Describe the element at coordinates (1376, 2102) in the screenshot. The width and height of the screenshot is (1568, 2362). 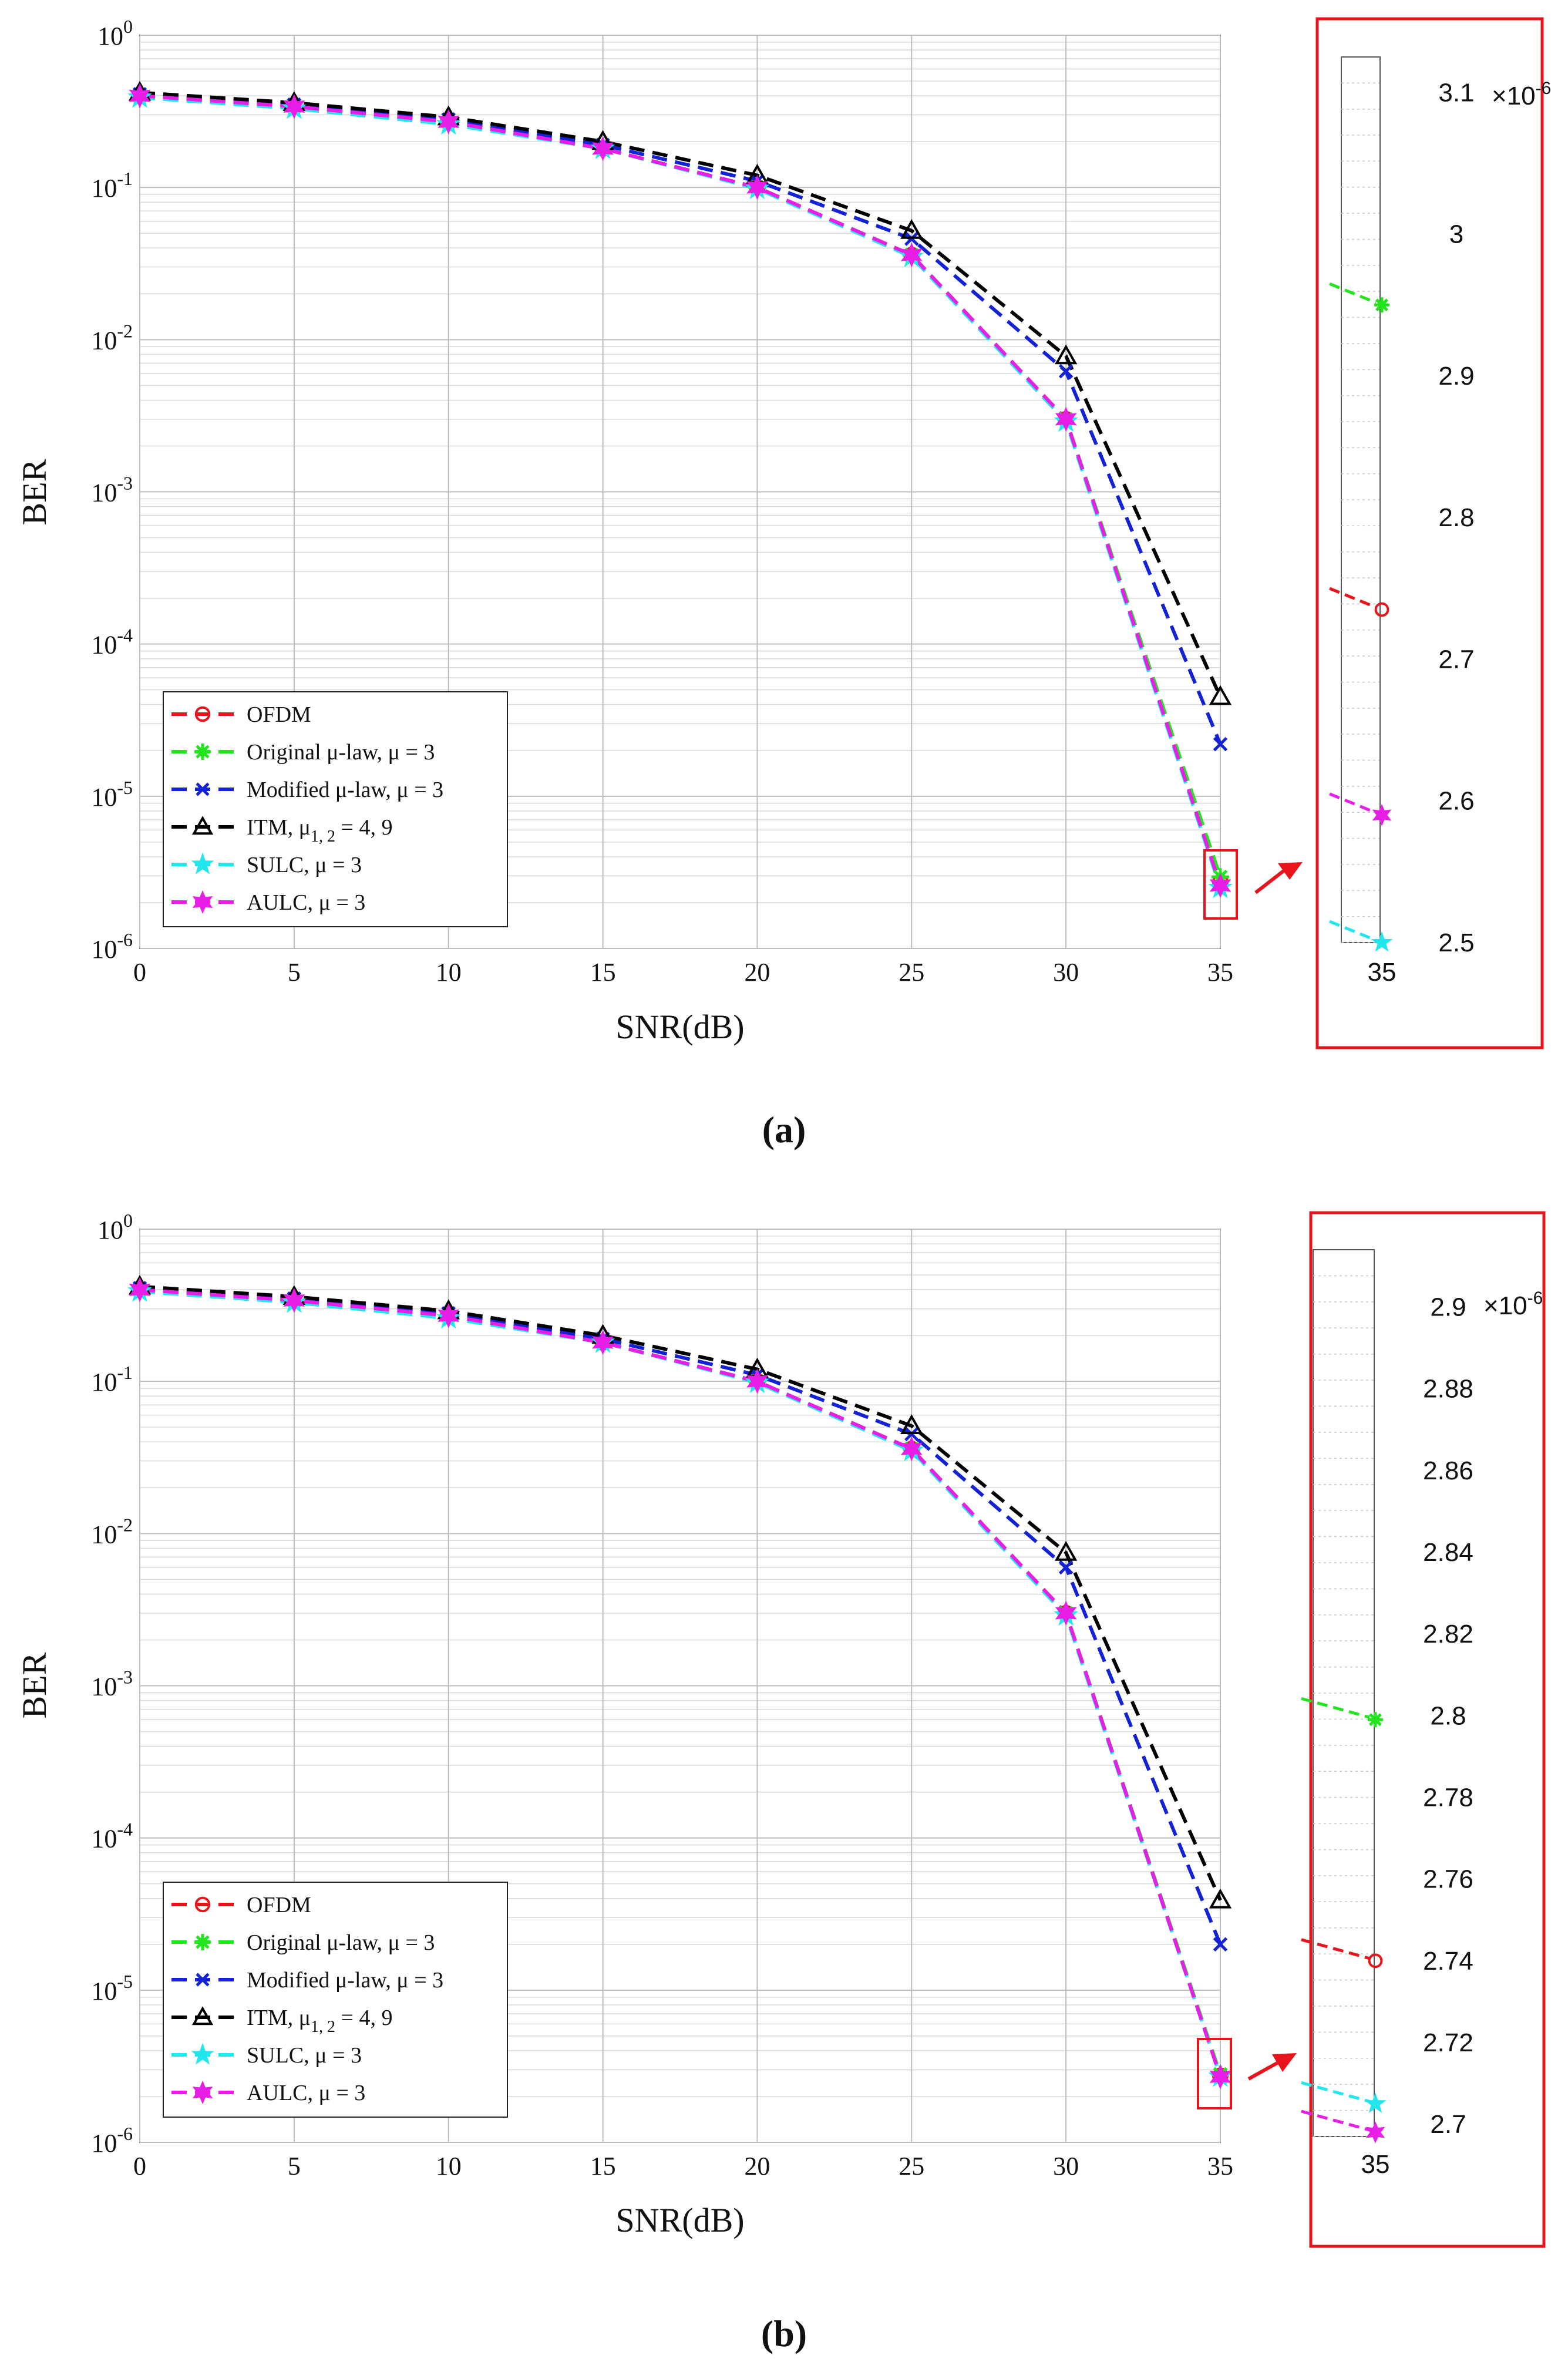
I see `inset-point-sulc` at that location.